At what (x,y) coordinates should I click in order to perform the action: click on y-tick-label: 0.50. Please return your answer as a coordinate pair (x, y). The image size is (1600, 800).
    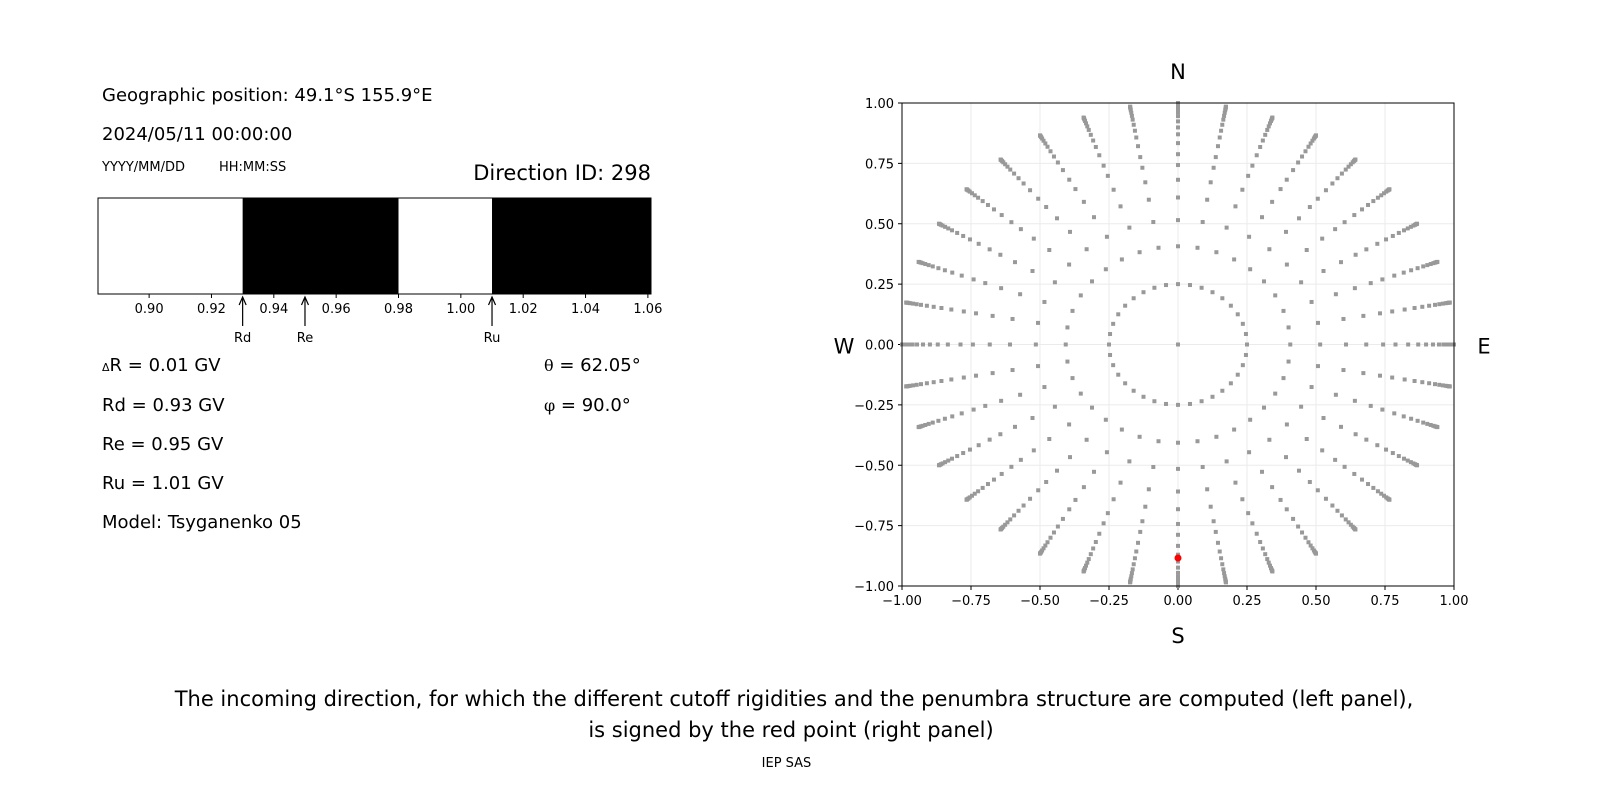
    Looking at the image, I should click on (879, 225).